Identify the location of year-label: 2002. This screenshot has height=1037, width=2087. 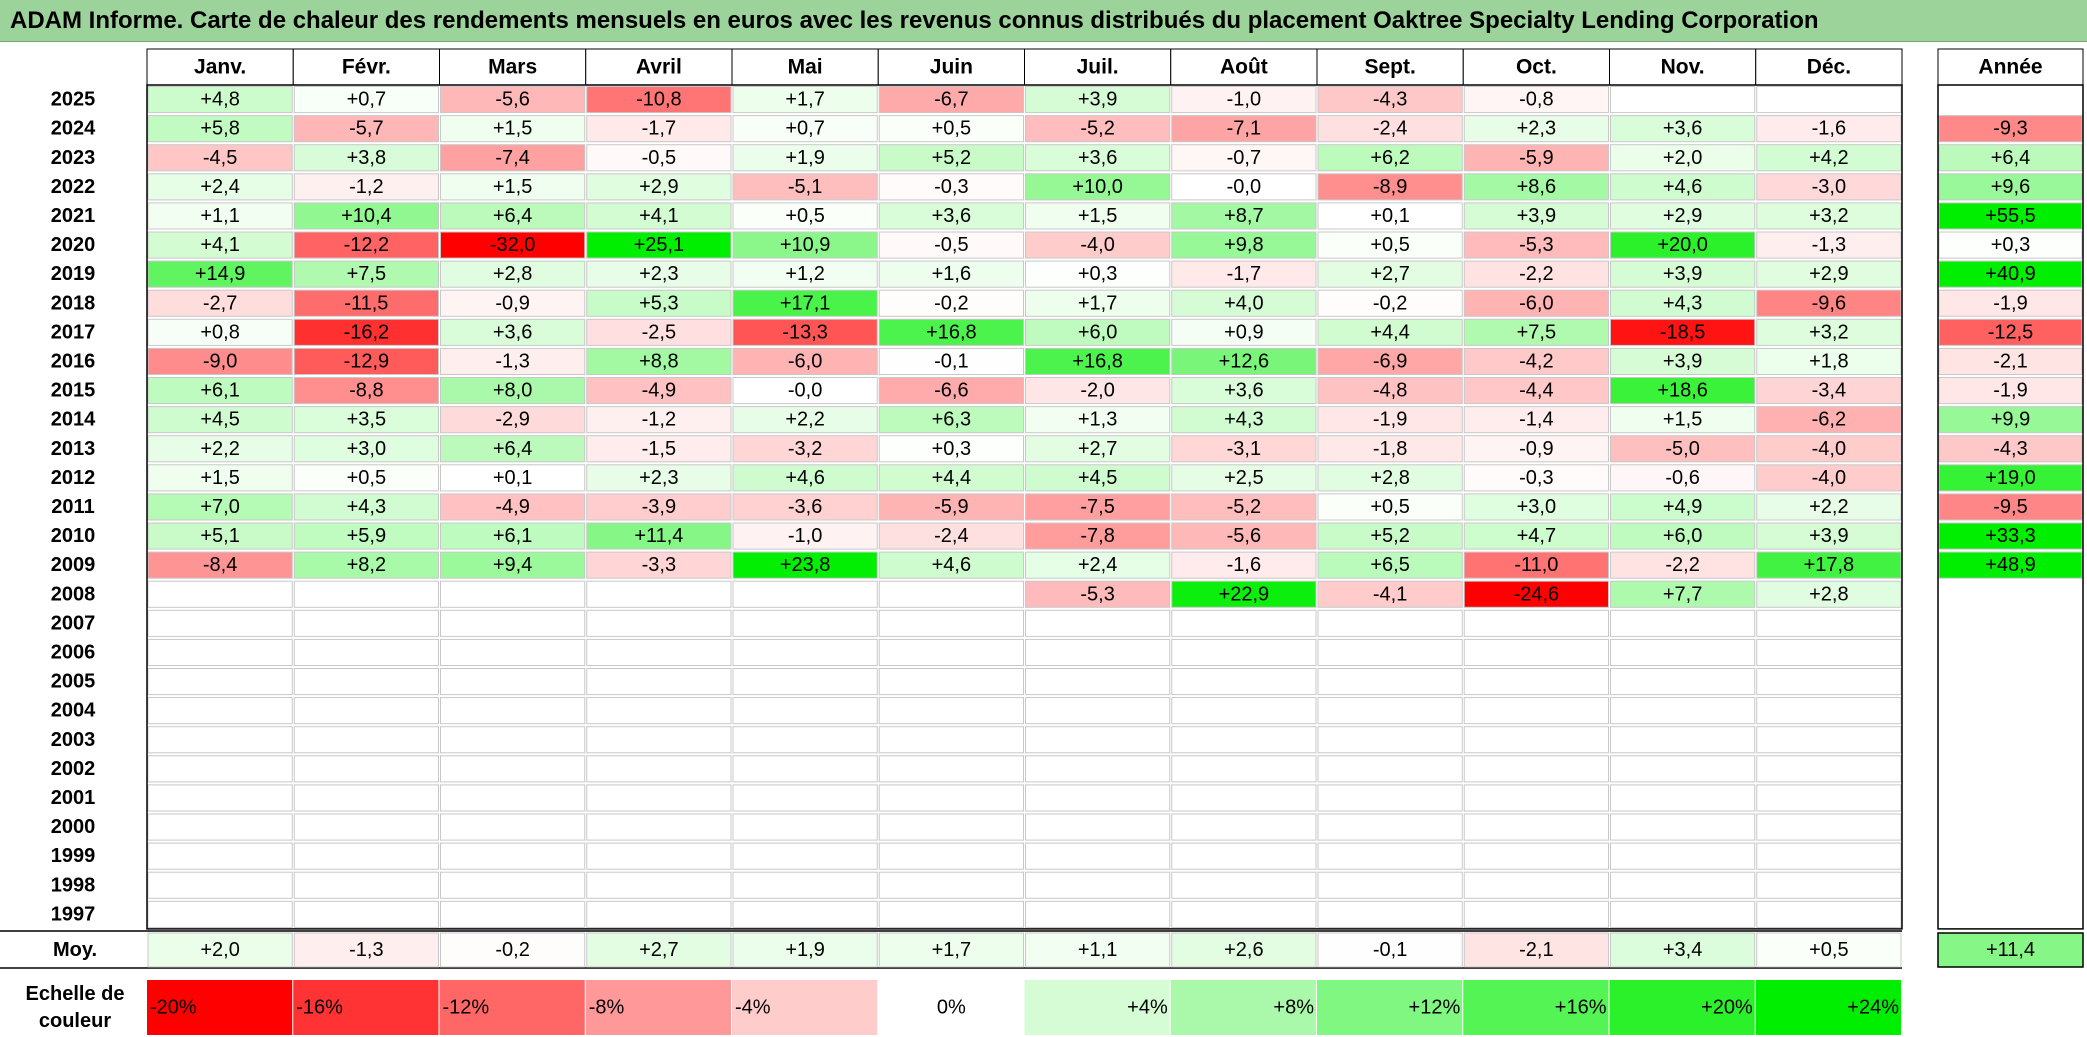
(73, 769).